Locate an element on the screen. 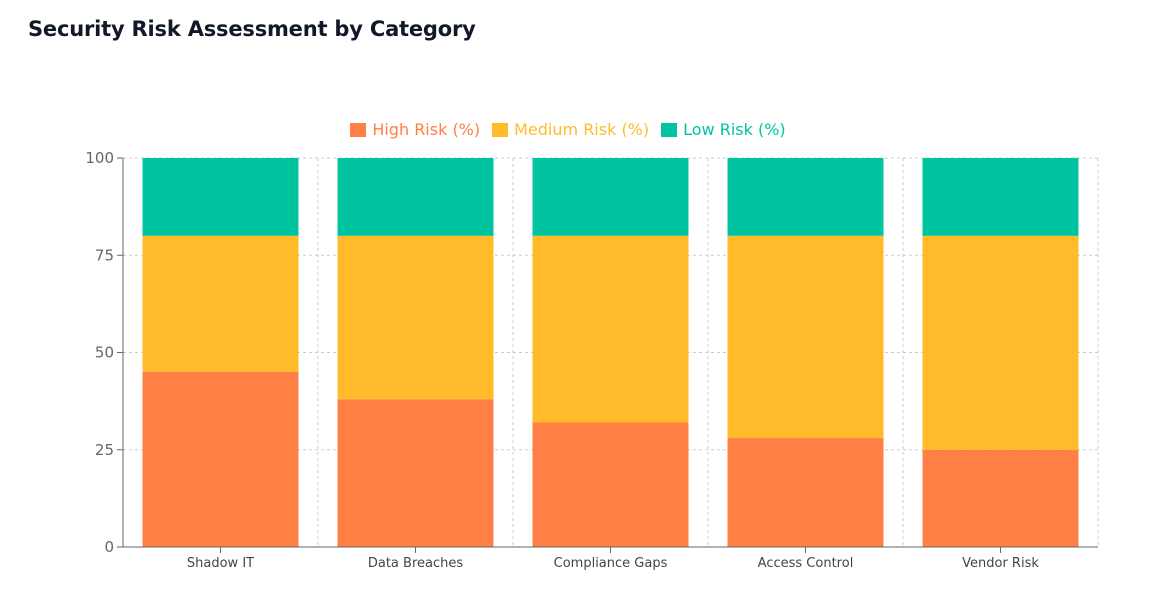  legend-label-medium-risk: Medium Risk (%) is located at coordinates (582, 129).